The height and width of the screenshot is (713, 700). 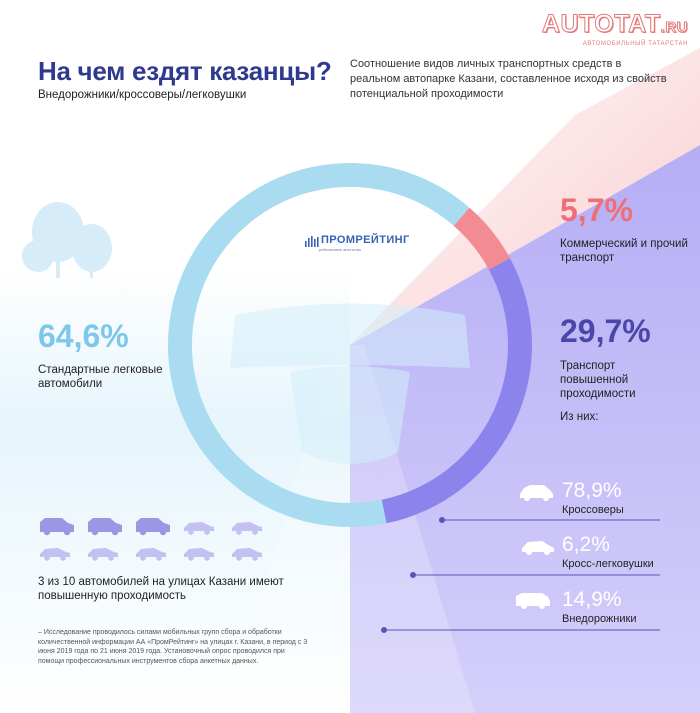 What do you see at coordinates (151, 539) in the screenshot?
I see `car-pictogram` at bounding box center [151, 539].